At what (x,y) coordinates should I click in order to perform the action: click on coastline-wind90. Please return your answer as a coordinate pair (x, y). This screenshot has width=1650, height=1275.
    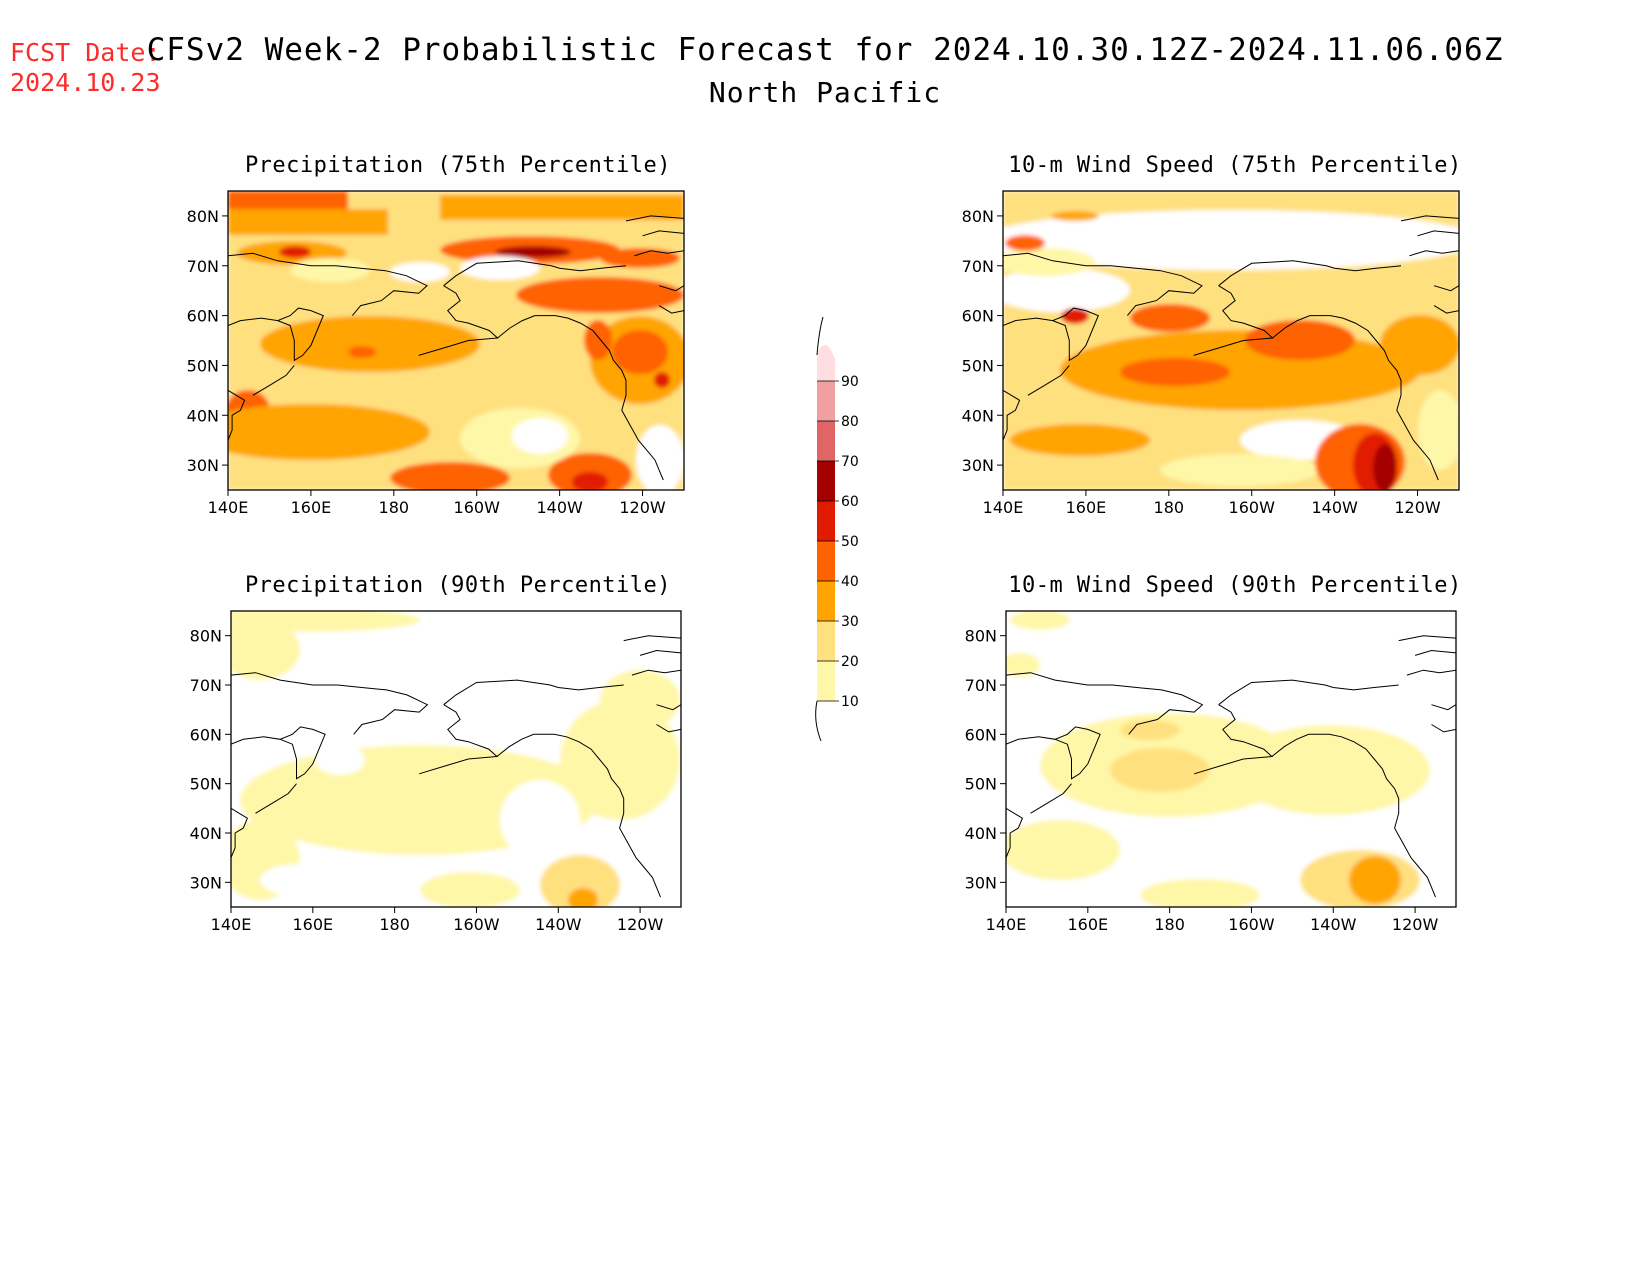
    Looking at the image, I should click on (1231, 766).